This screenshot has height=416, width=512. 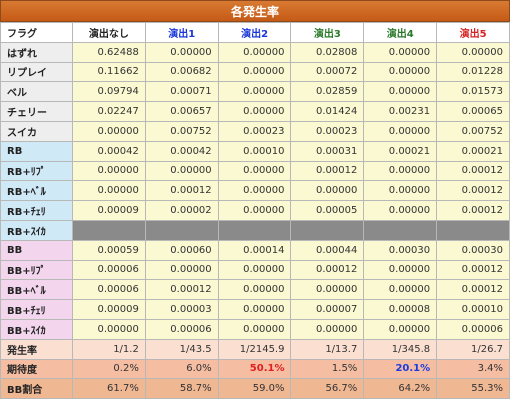 I want to click on summary-cell: 1/43.5, so click(x=181, y=349).